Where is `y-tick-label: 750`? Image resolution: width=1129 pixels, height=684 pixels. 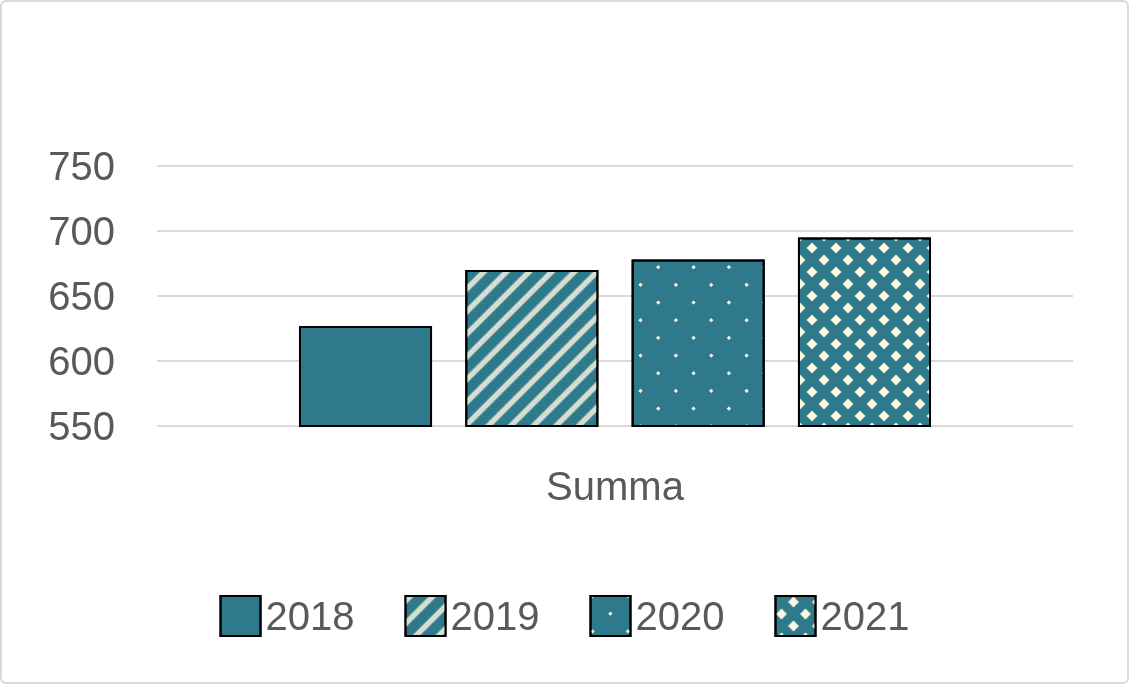 y-tick-label: 750 is located at coordinates (81, 166).